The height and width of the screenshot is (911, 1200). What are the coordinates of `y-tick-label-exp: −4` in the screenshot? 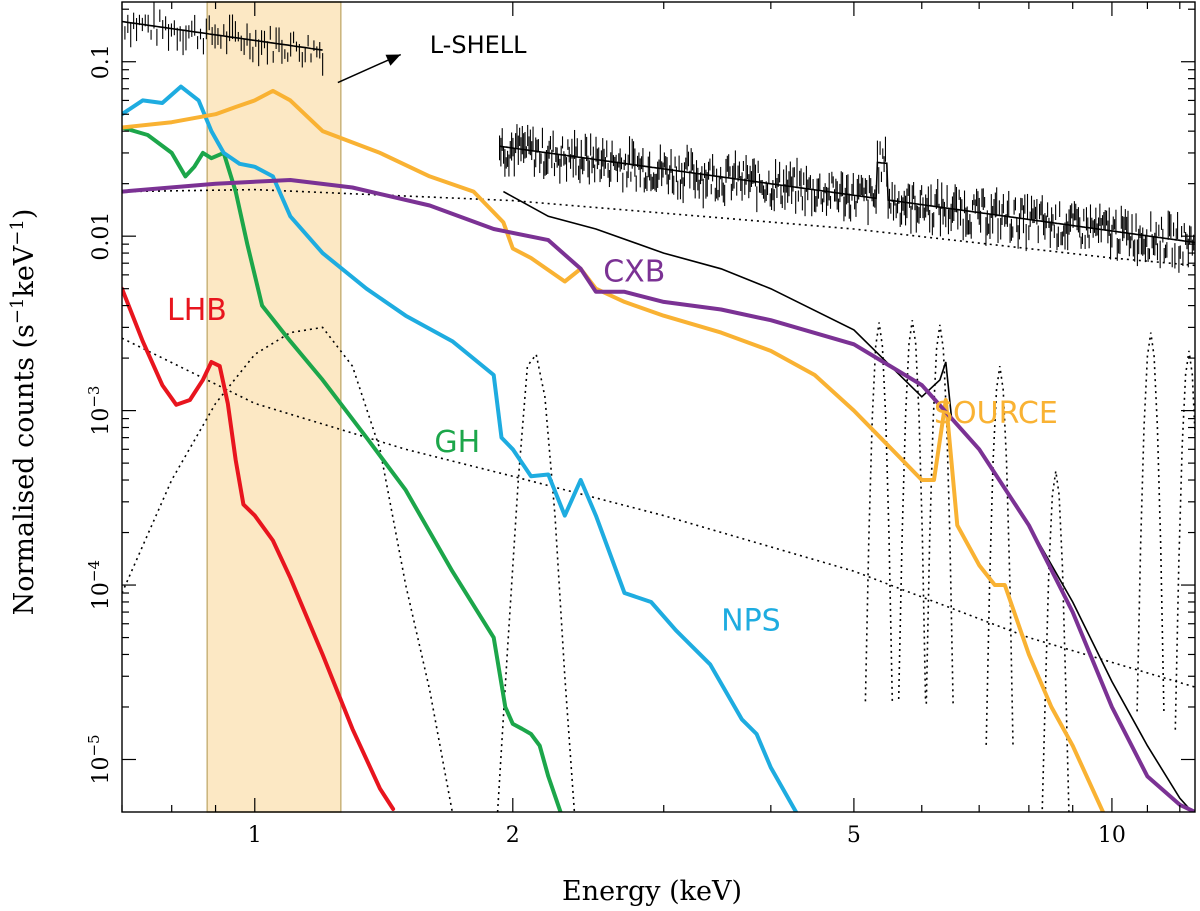 It's located at (94, 571).